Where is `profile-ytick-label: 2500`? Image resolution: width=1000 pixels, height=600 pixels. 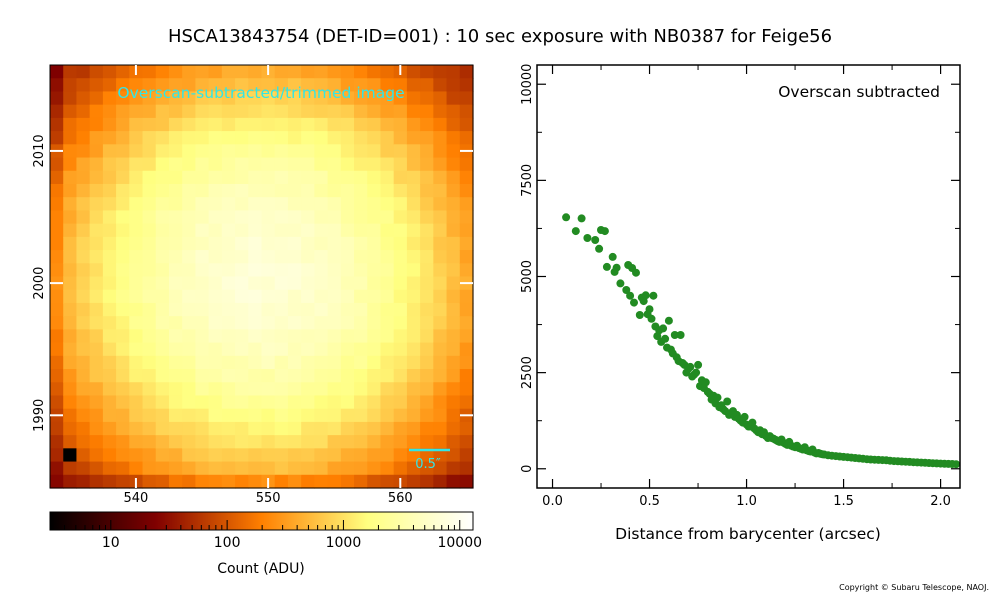 profile-ytick-label: 2500 is located at coordinates (527, 372).